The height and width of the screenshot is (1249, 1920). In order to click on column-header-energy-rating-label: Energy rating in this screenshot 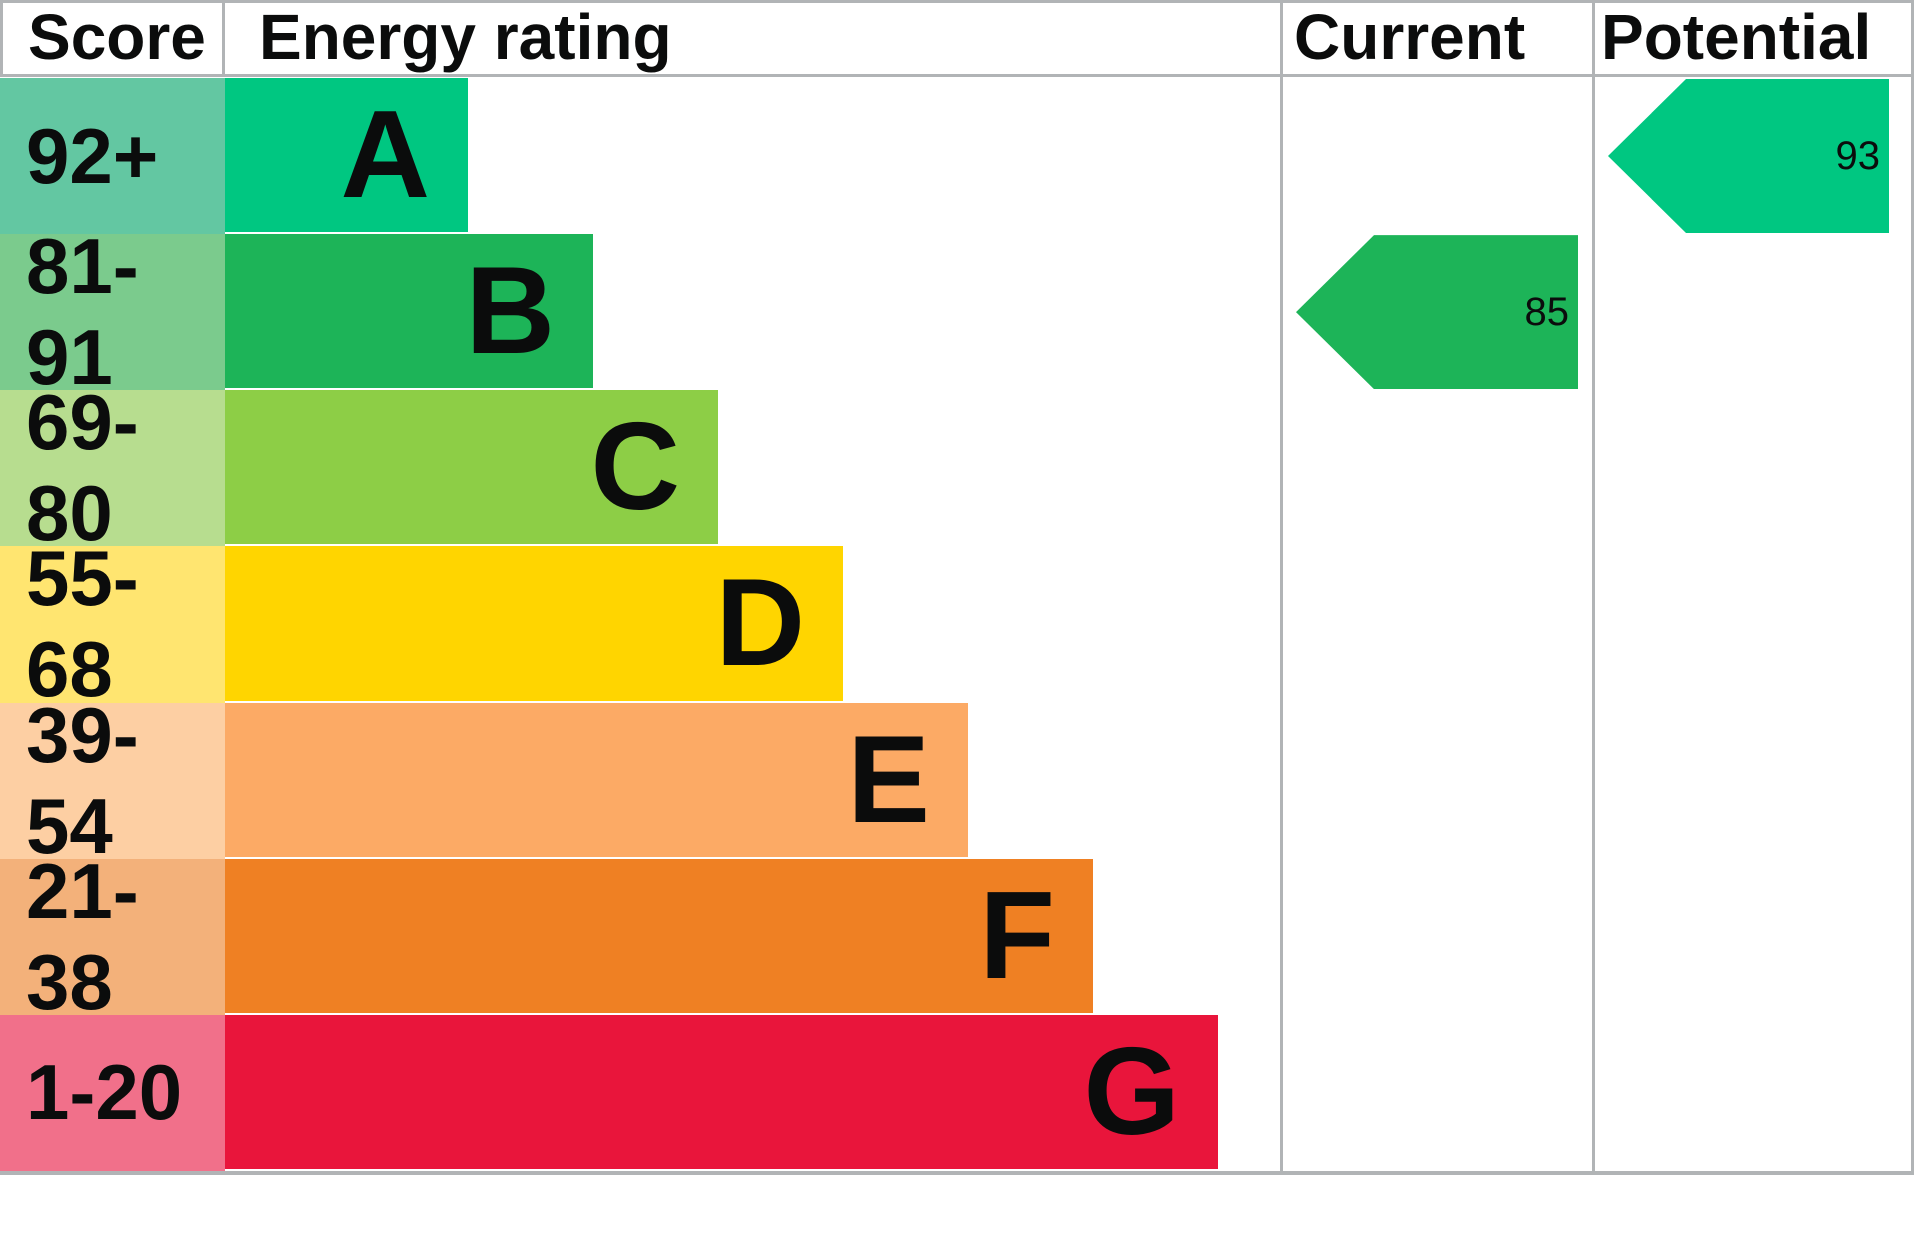, I will do `click(465, 37)`.